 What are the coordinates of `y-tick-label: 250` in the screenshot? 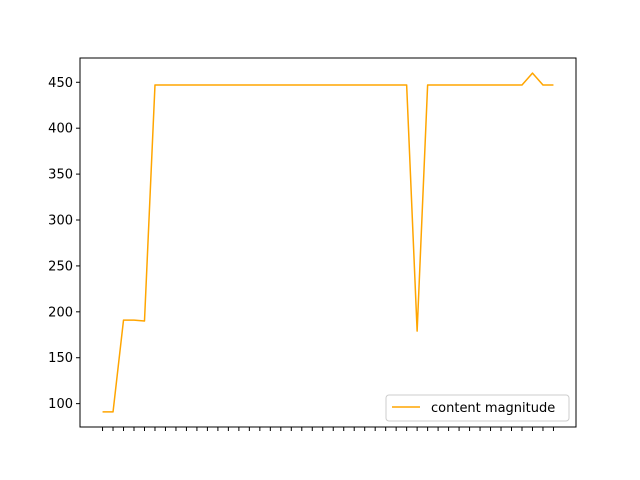 It's located at (60, 266).